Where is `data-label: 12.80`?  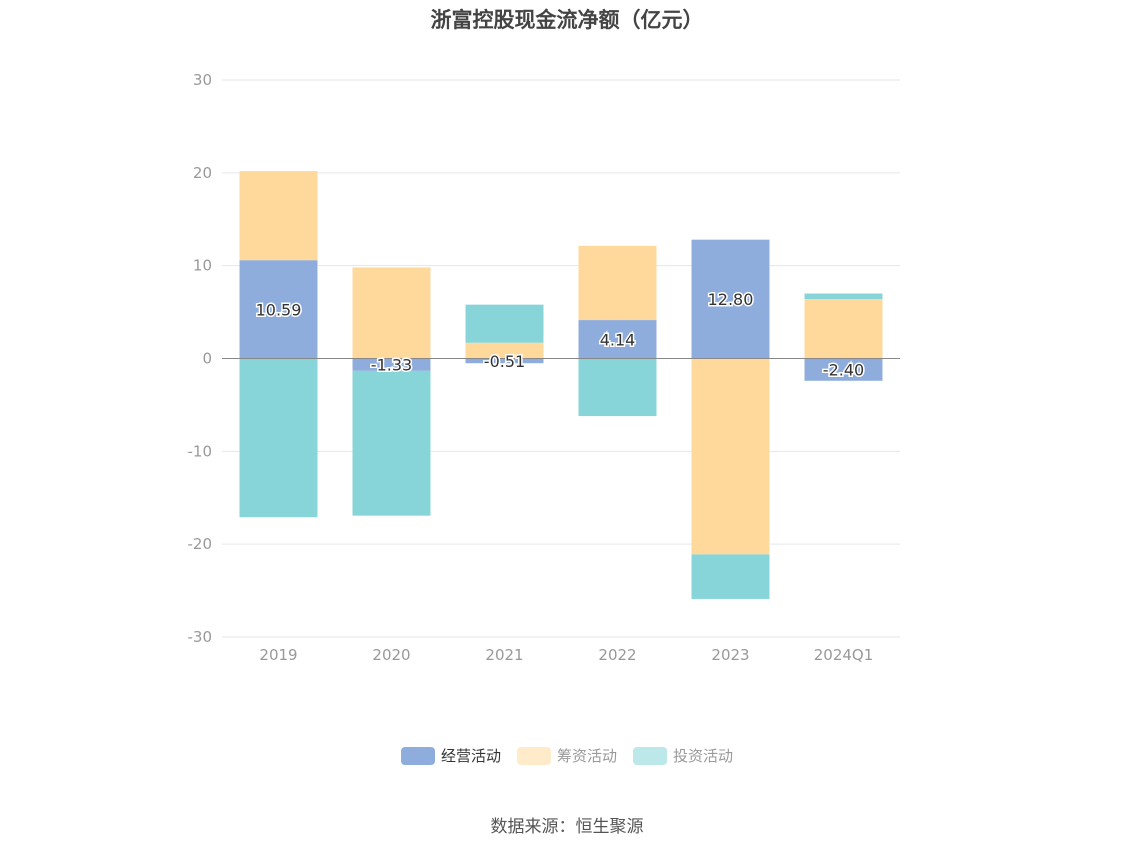 data-label: 12.80 is located at coordinates (731, 299).